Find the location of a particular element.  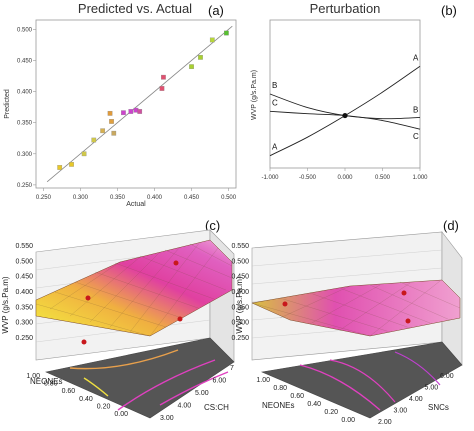

plot-frame is located at coordinates (345, 94).